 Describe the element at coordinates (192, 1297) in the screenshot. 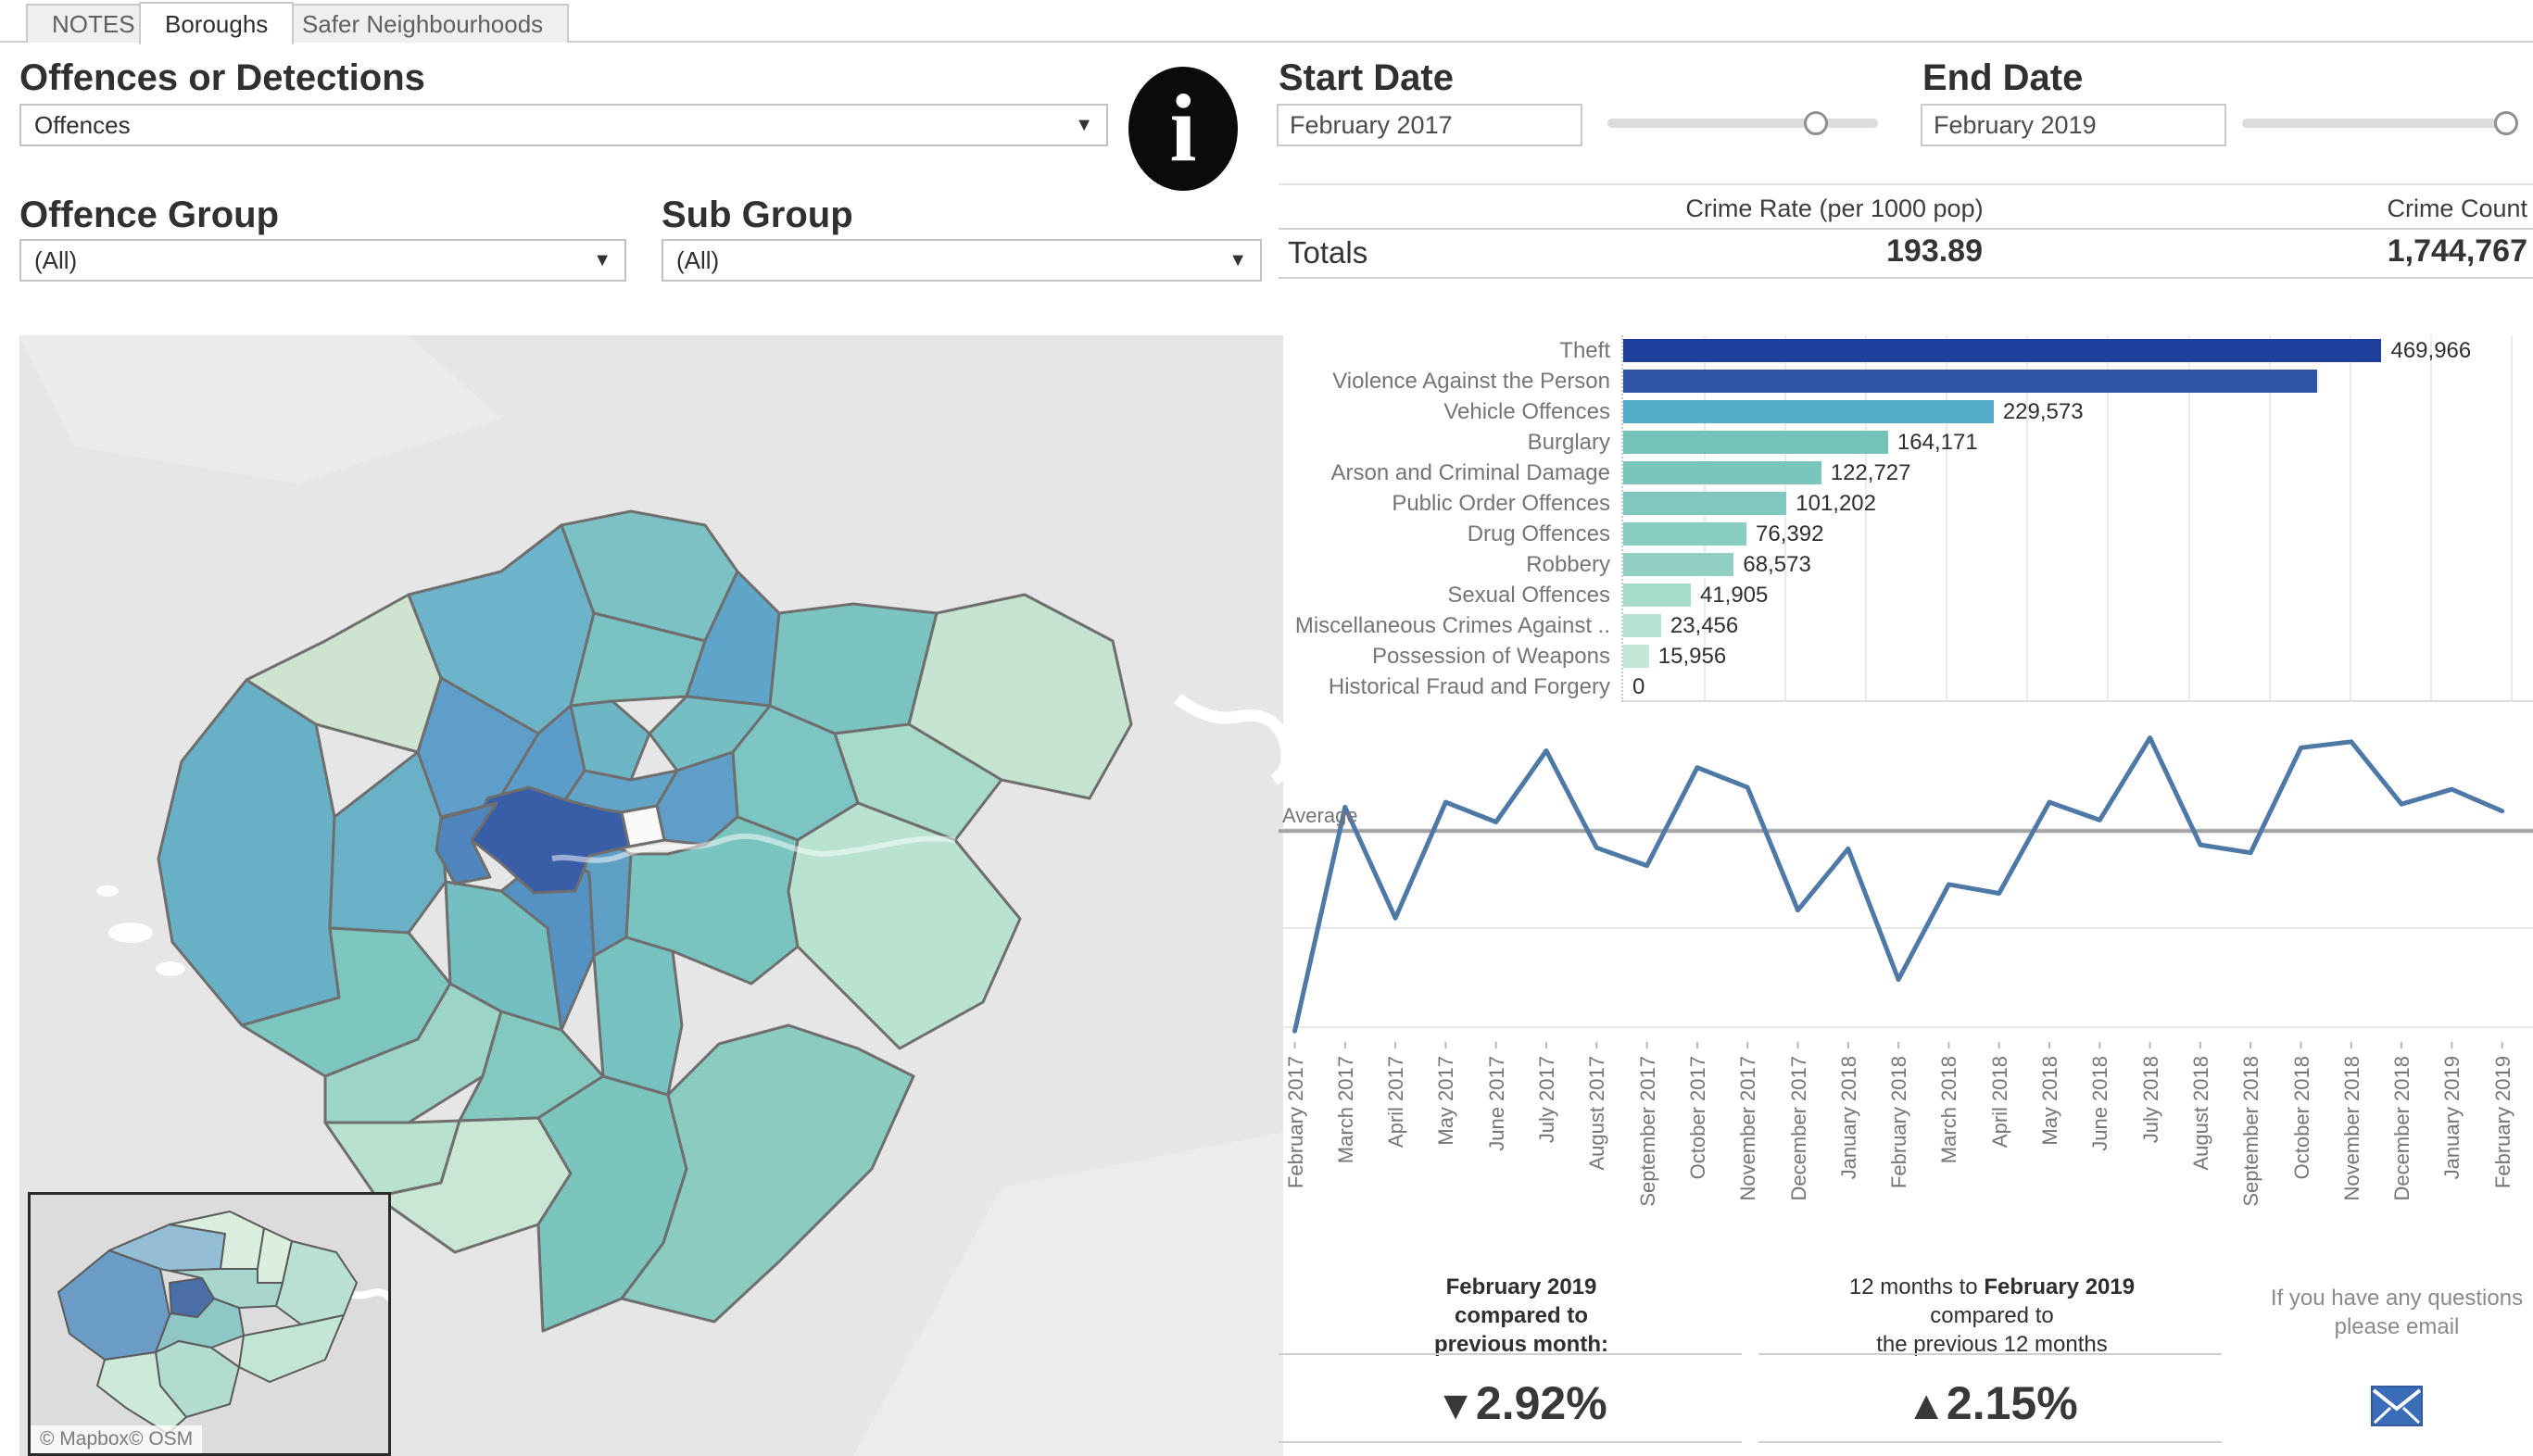

I see `inset-region-darkest` at that location.